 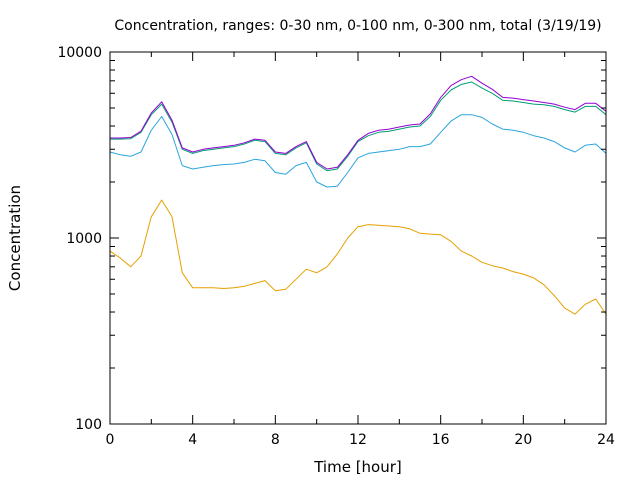 What do you see at coordinates (110, 440) in the screenshot?
I see `x-tick-label: 0` at bounding box center [110, 440].